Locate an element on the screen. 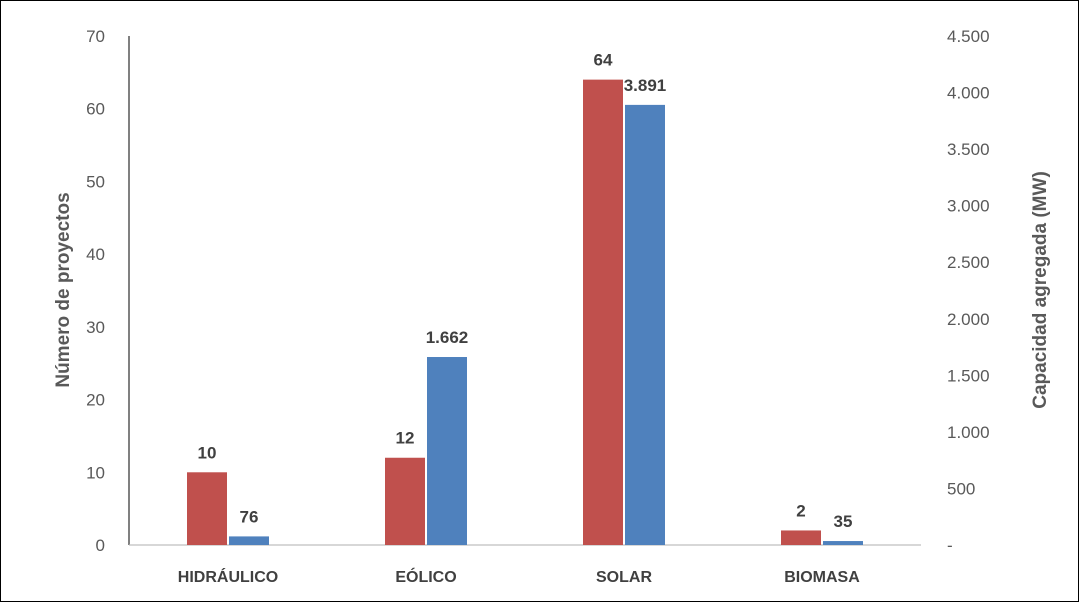 The image size is (1079, 603). y2-tick-label: 2.500 is located at coordinates (968, 262).